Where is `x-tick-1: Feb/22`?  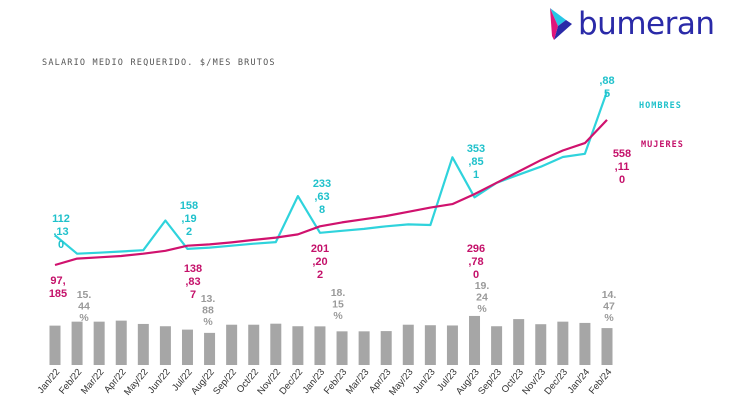 x-tick-1: Feb/22 is located at coordinates (70, 382).